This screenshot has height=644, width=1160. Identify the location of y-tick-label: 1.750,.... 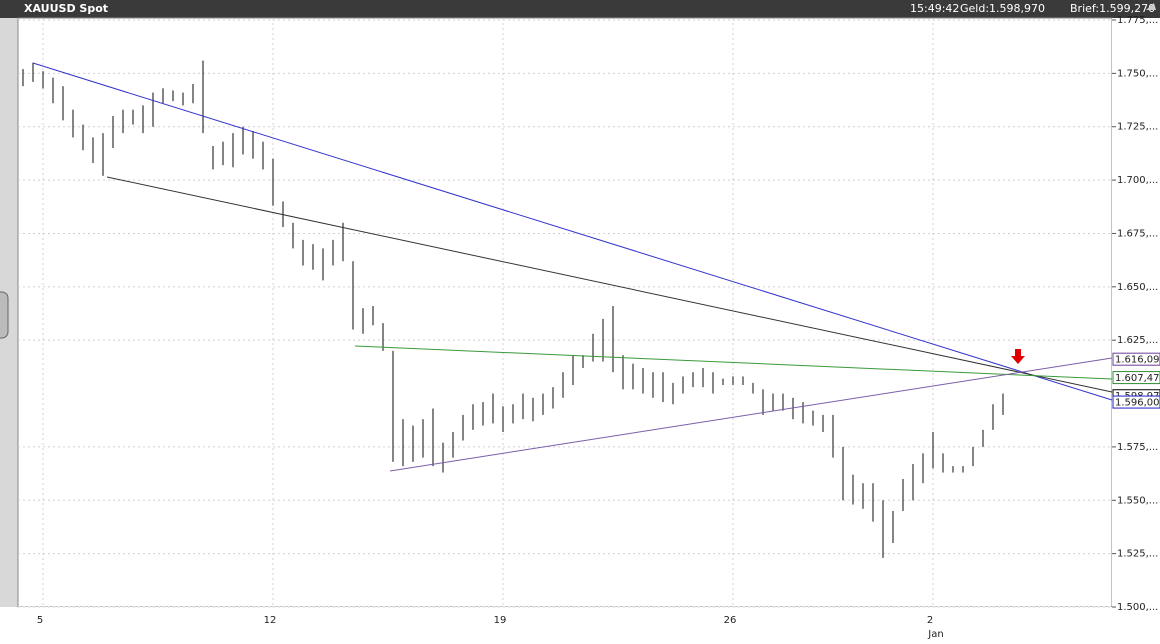
(1137, 73).